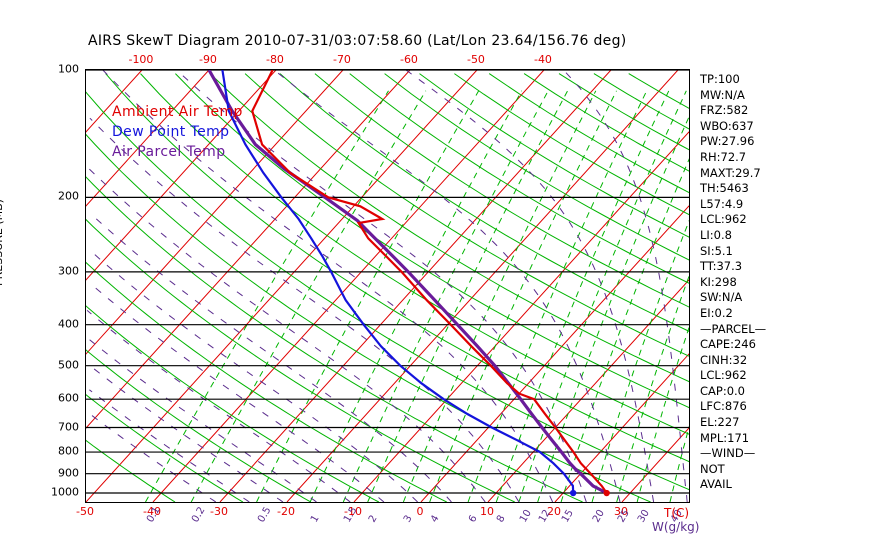  What do you see at coordinates (473, 519) in the screenshot?
I see `mixing-ratio-tick-8: 6` at bounding box center [473, 519].